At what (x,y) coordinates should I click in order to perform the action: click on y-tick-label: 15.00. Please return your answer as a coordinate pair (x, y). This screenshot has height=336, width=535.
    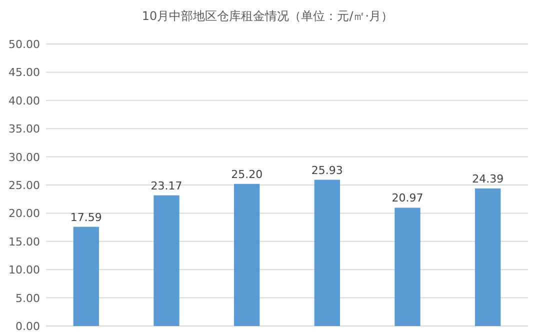
    Looking at the image, I should click on (24, 241).